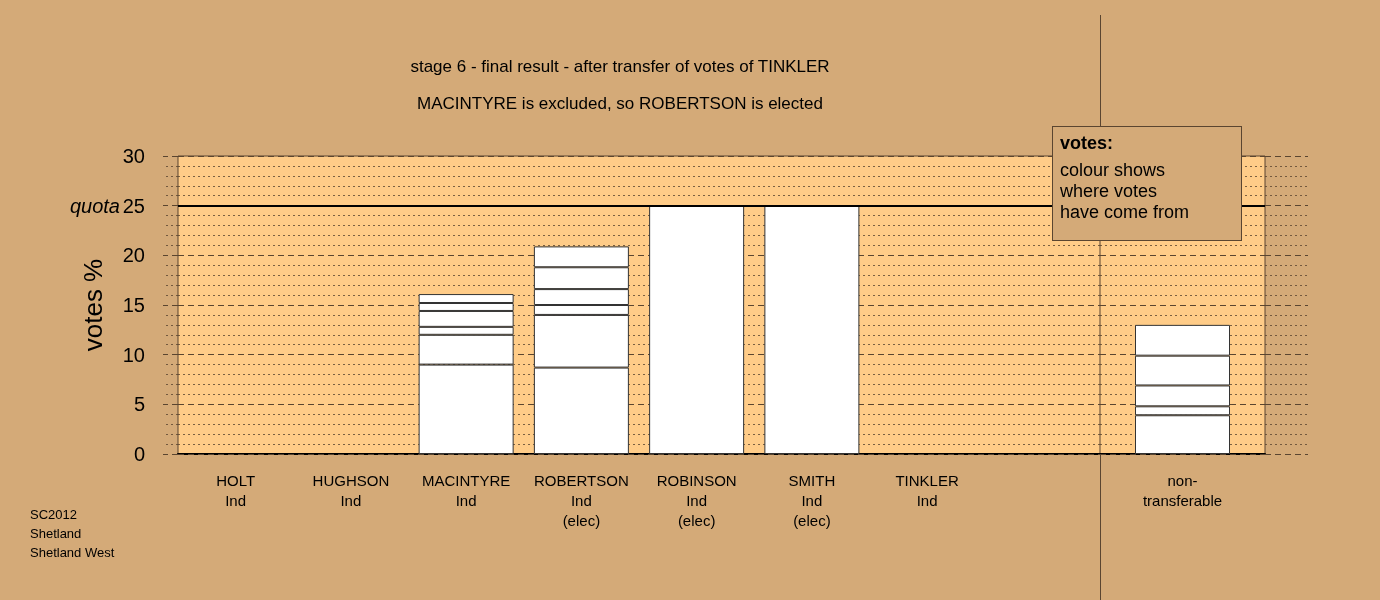 The width and height of the screenshot is (1380, 600). Describe the element at coordinates (696, 500) in the screenshot. I see `x-tick-label: ROBINSON Ind (elec)` at that location.